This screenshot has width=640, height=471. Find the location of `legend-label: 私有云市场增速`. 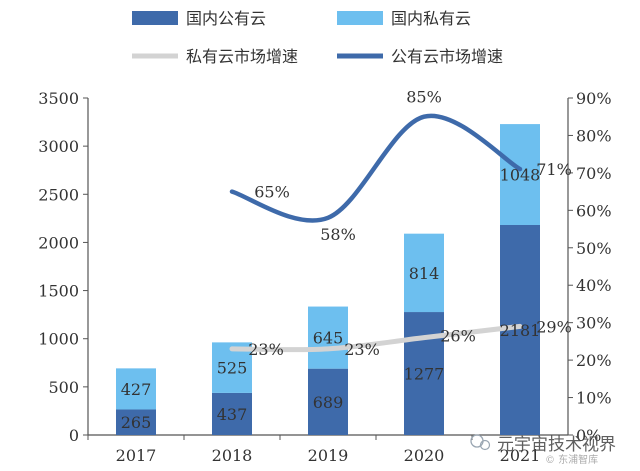

legend-label: 私有云市场增速 is located at coordinates (242, 56).